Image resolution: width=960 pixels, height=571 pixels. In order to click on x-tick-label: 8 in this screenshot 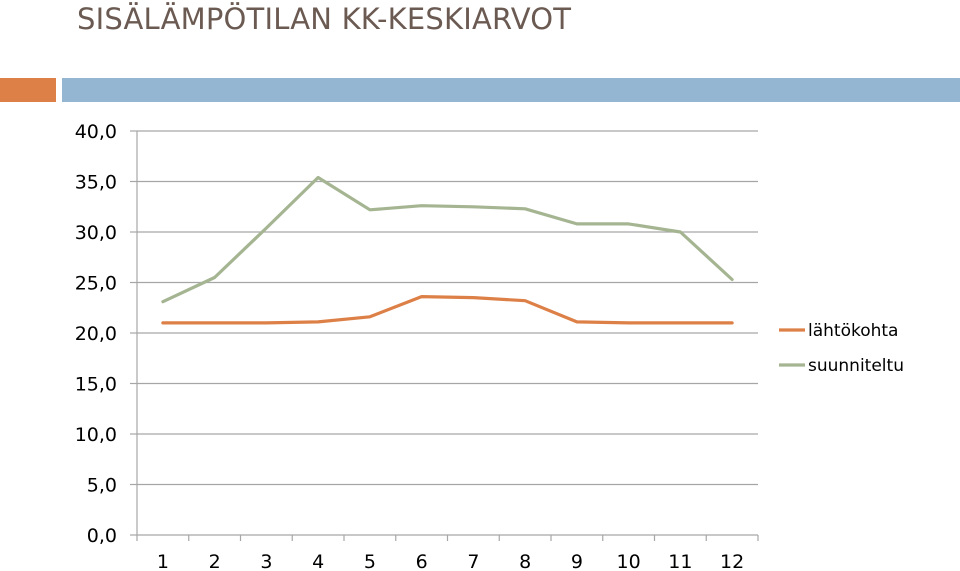, I will do `click(525, 561)`.